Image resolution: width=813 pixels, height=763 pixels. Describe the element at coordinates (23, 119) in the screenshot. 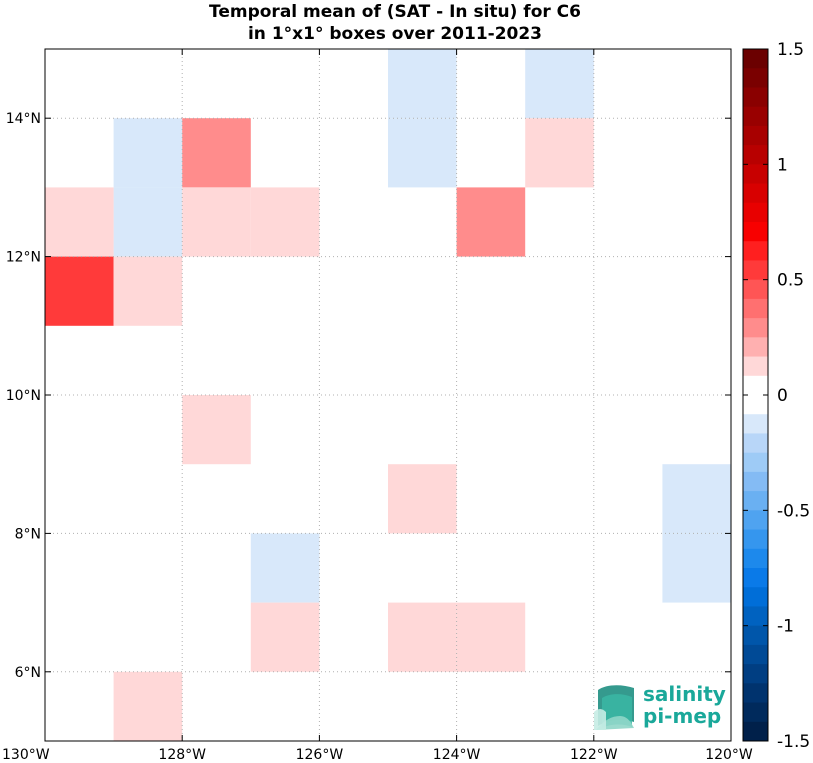

I see `y-tick-label: 14°N` at that location.